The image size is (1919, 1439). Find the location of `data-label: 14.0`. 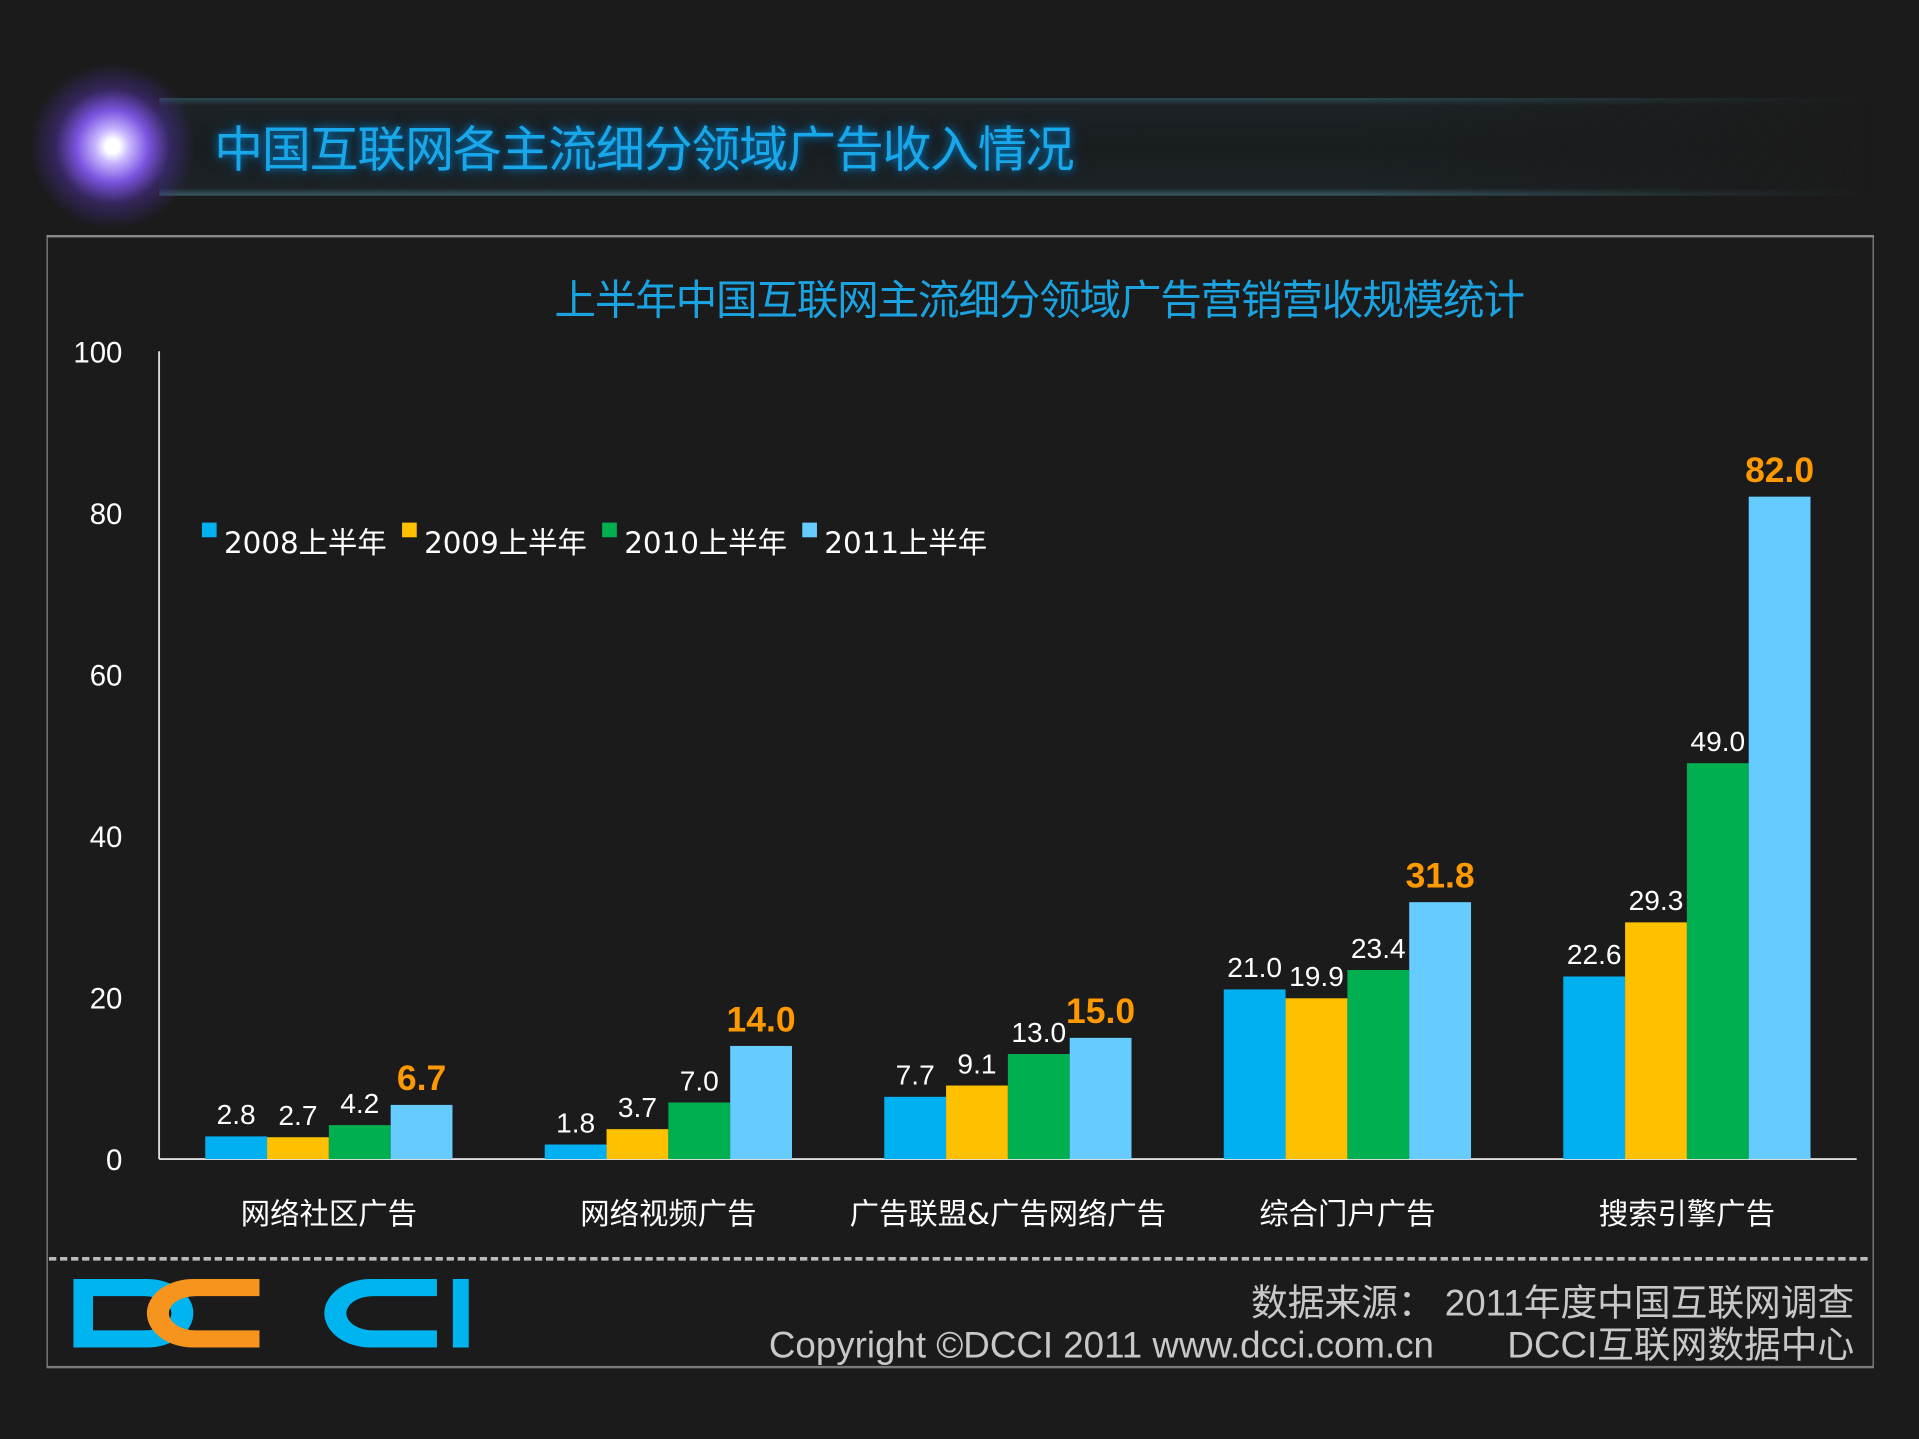

data-label: 14.0 is located at coordinates (761, 1019).